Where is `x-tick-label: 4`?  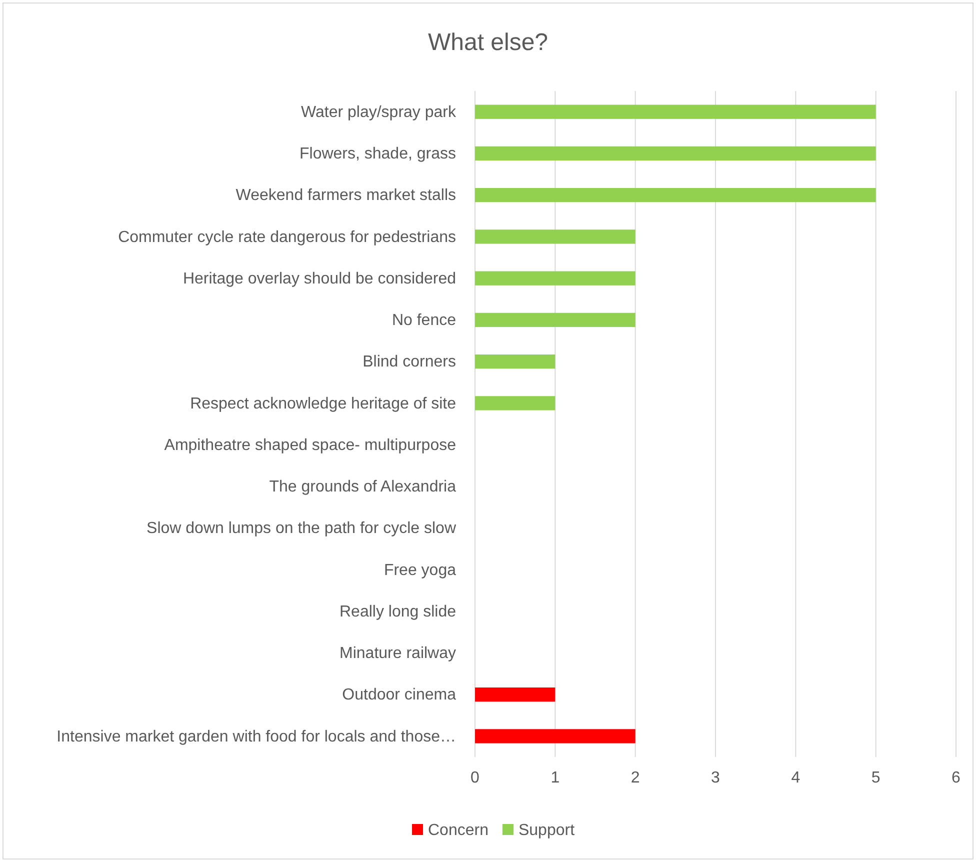
x-tick-label: 4 is located at coordinates (795, 777).